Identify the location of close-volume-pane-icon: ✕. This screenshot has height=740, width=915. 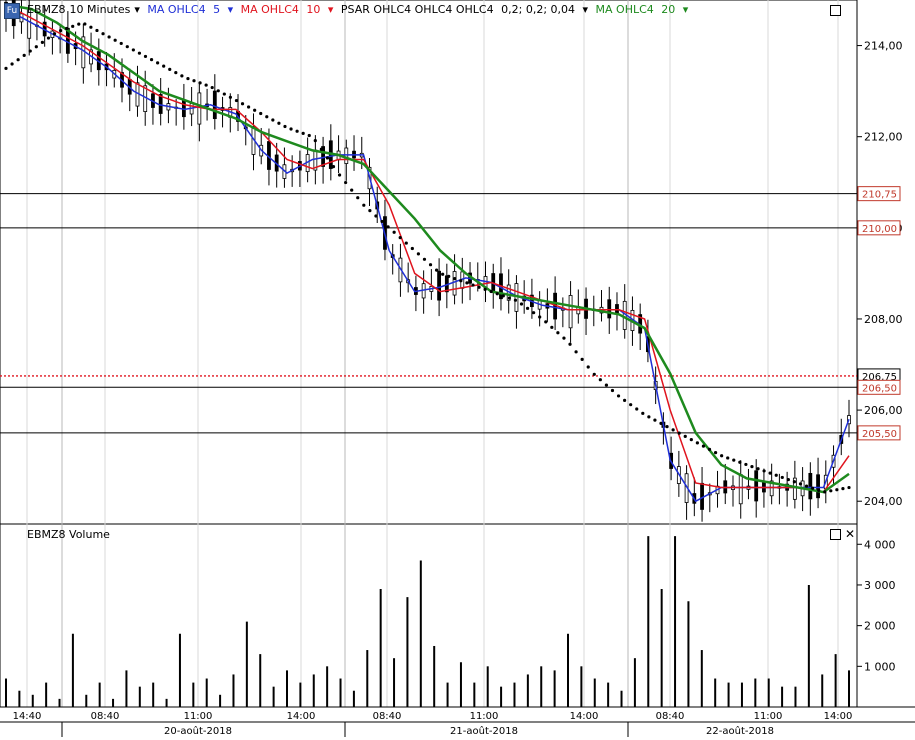
(850, 534).